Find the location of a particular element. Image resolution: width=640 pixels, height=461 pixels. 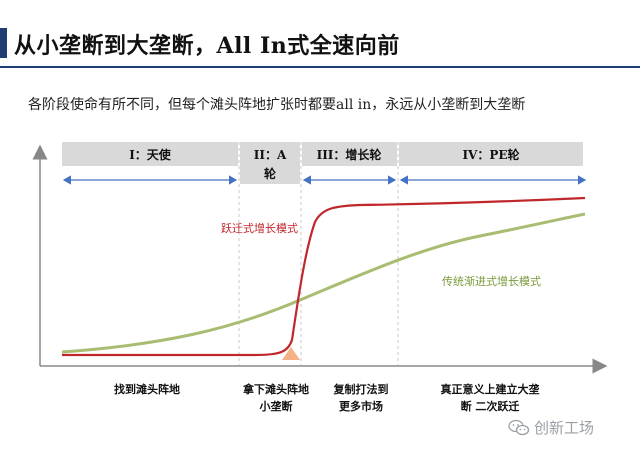

phase-label-1: I：天使 is located at coordinates (150, 154).